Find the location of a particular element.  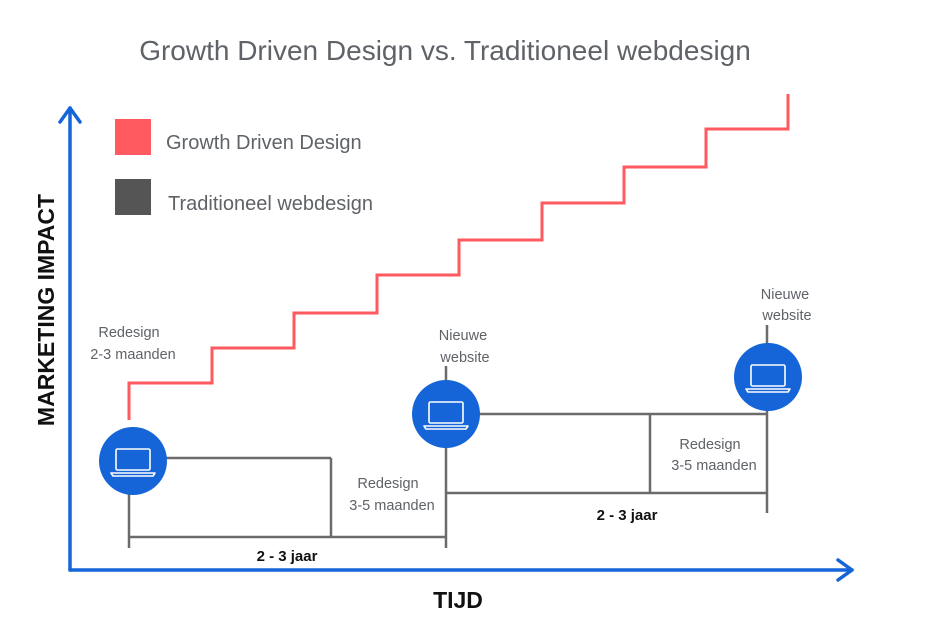

annotation-new-site-2: Nieuwe website is located at coordinates (787, 305).